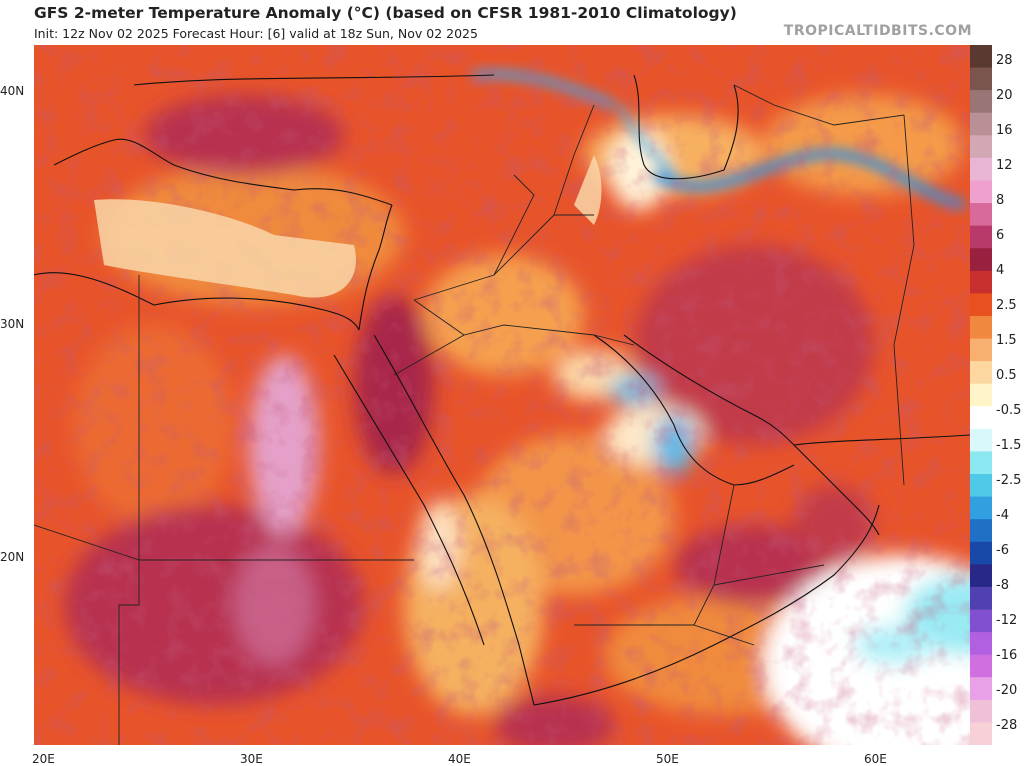 The image size is (1024, 766). What do you see at coordinates (1004, 95) in the screenshot?
I see `colorbar-tick-label: 20` at bounding box center [1004, 95].